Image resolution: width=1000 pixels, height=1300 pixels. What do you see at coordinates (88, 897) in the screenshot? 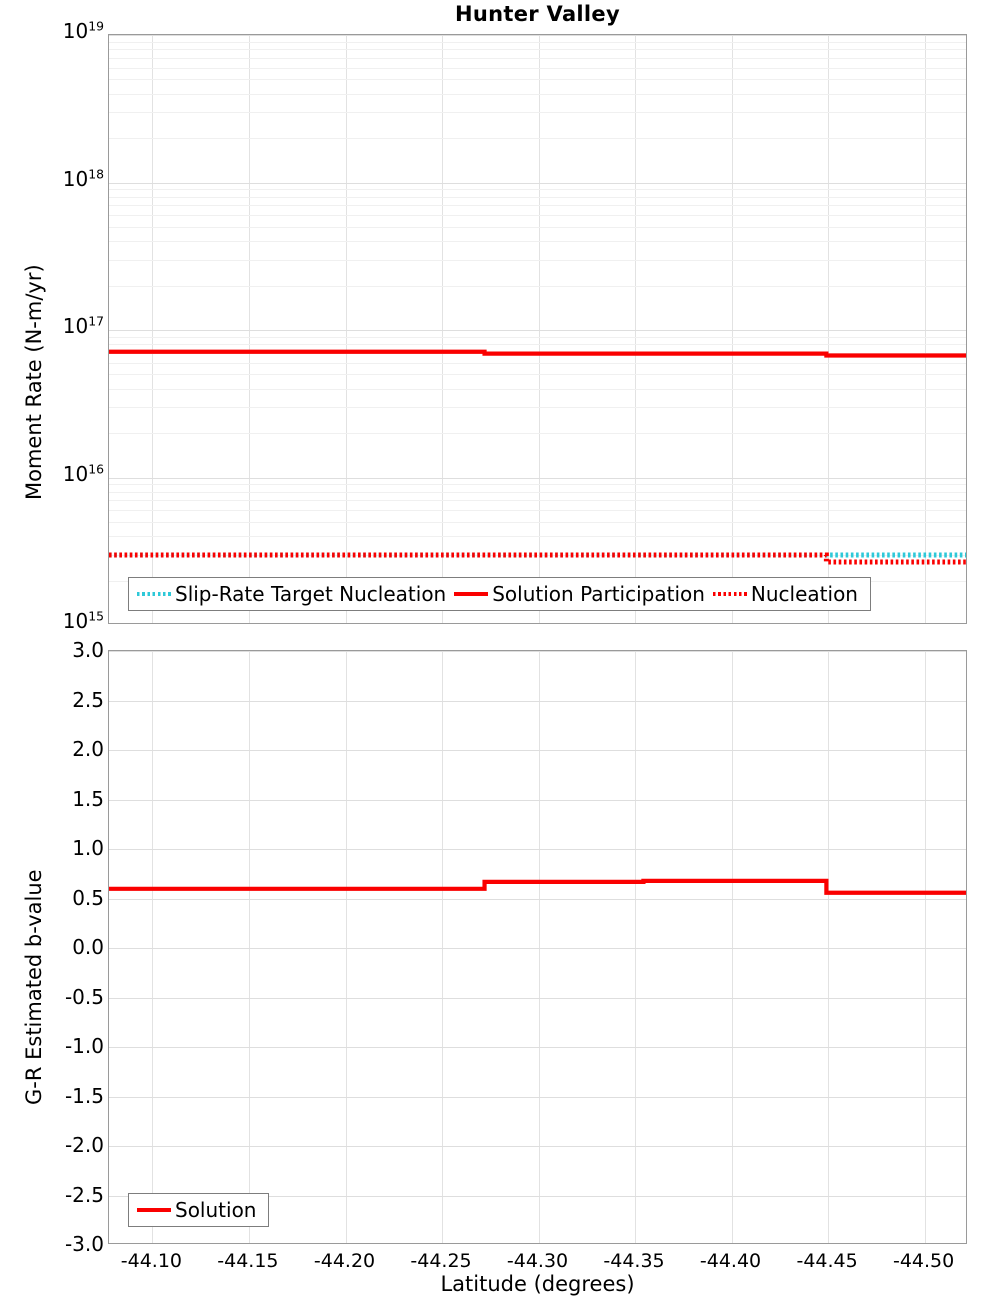
I see `ytick-label: 0.5` at bounding box center [88, 897].